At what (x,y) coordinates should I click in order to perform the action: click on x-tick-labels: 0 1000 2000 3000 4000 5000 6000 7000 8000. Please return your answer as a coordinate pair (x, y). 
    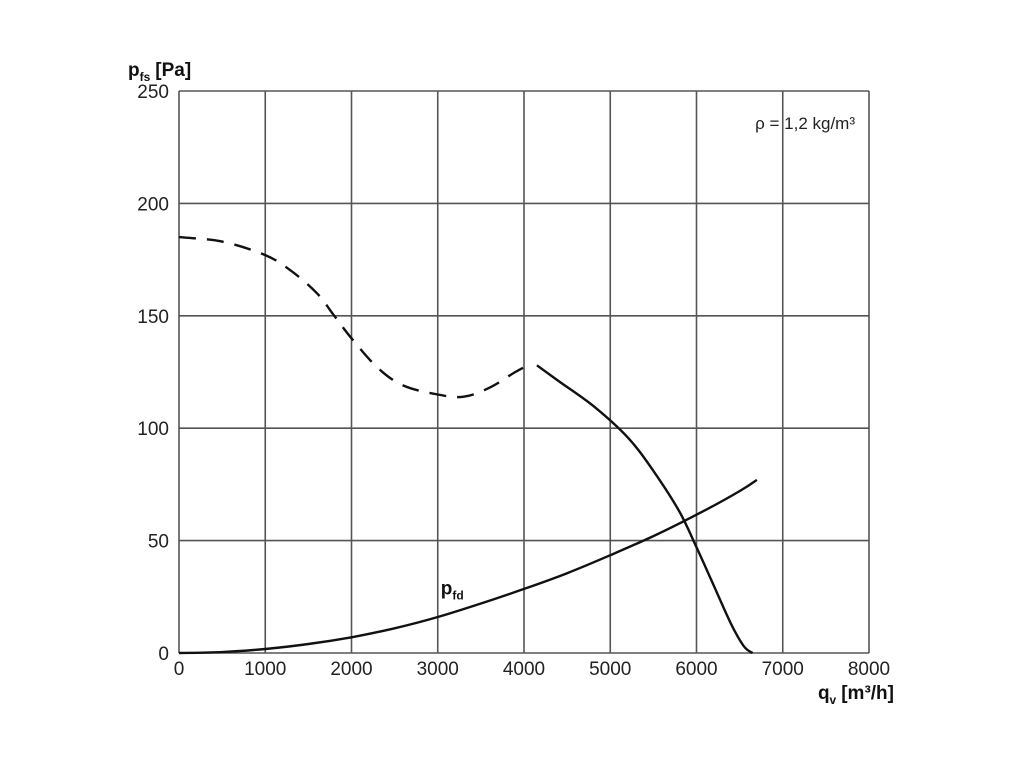
    Looking at the image, I should click on (532, 669).